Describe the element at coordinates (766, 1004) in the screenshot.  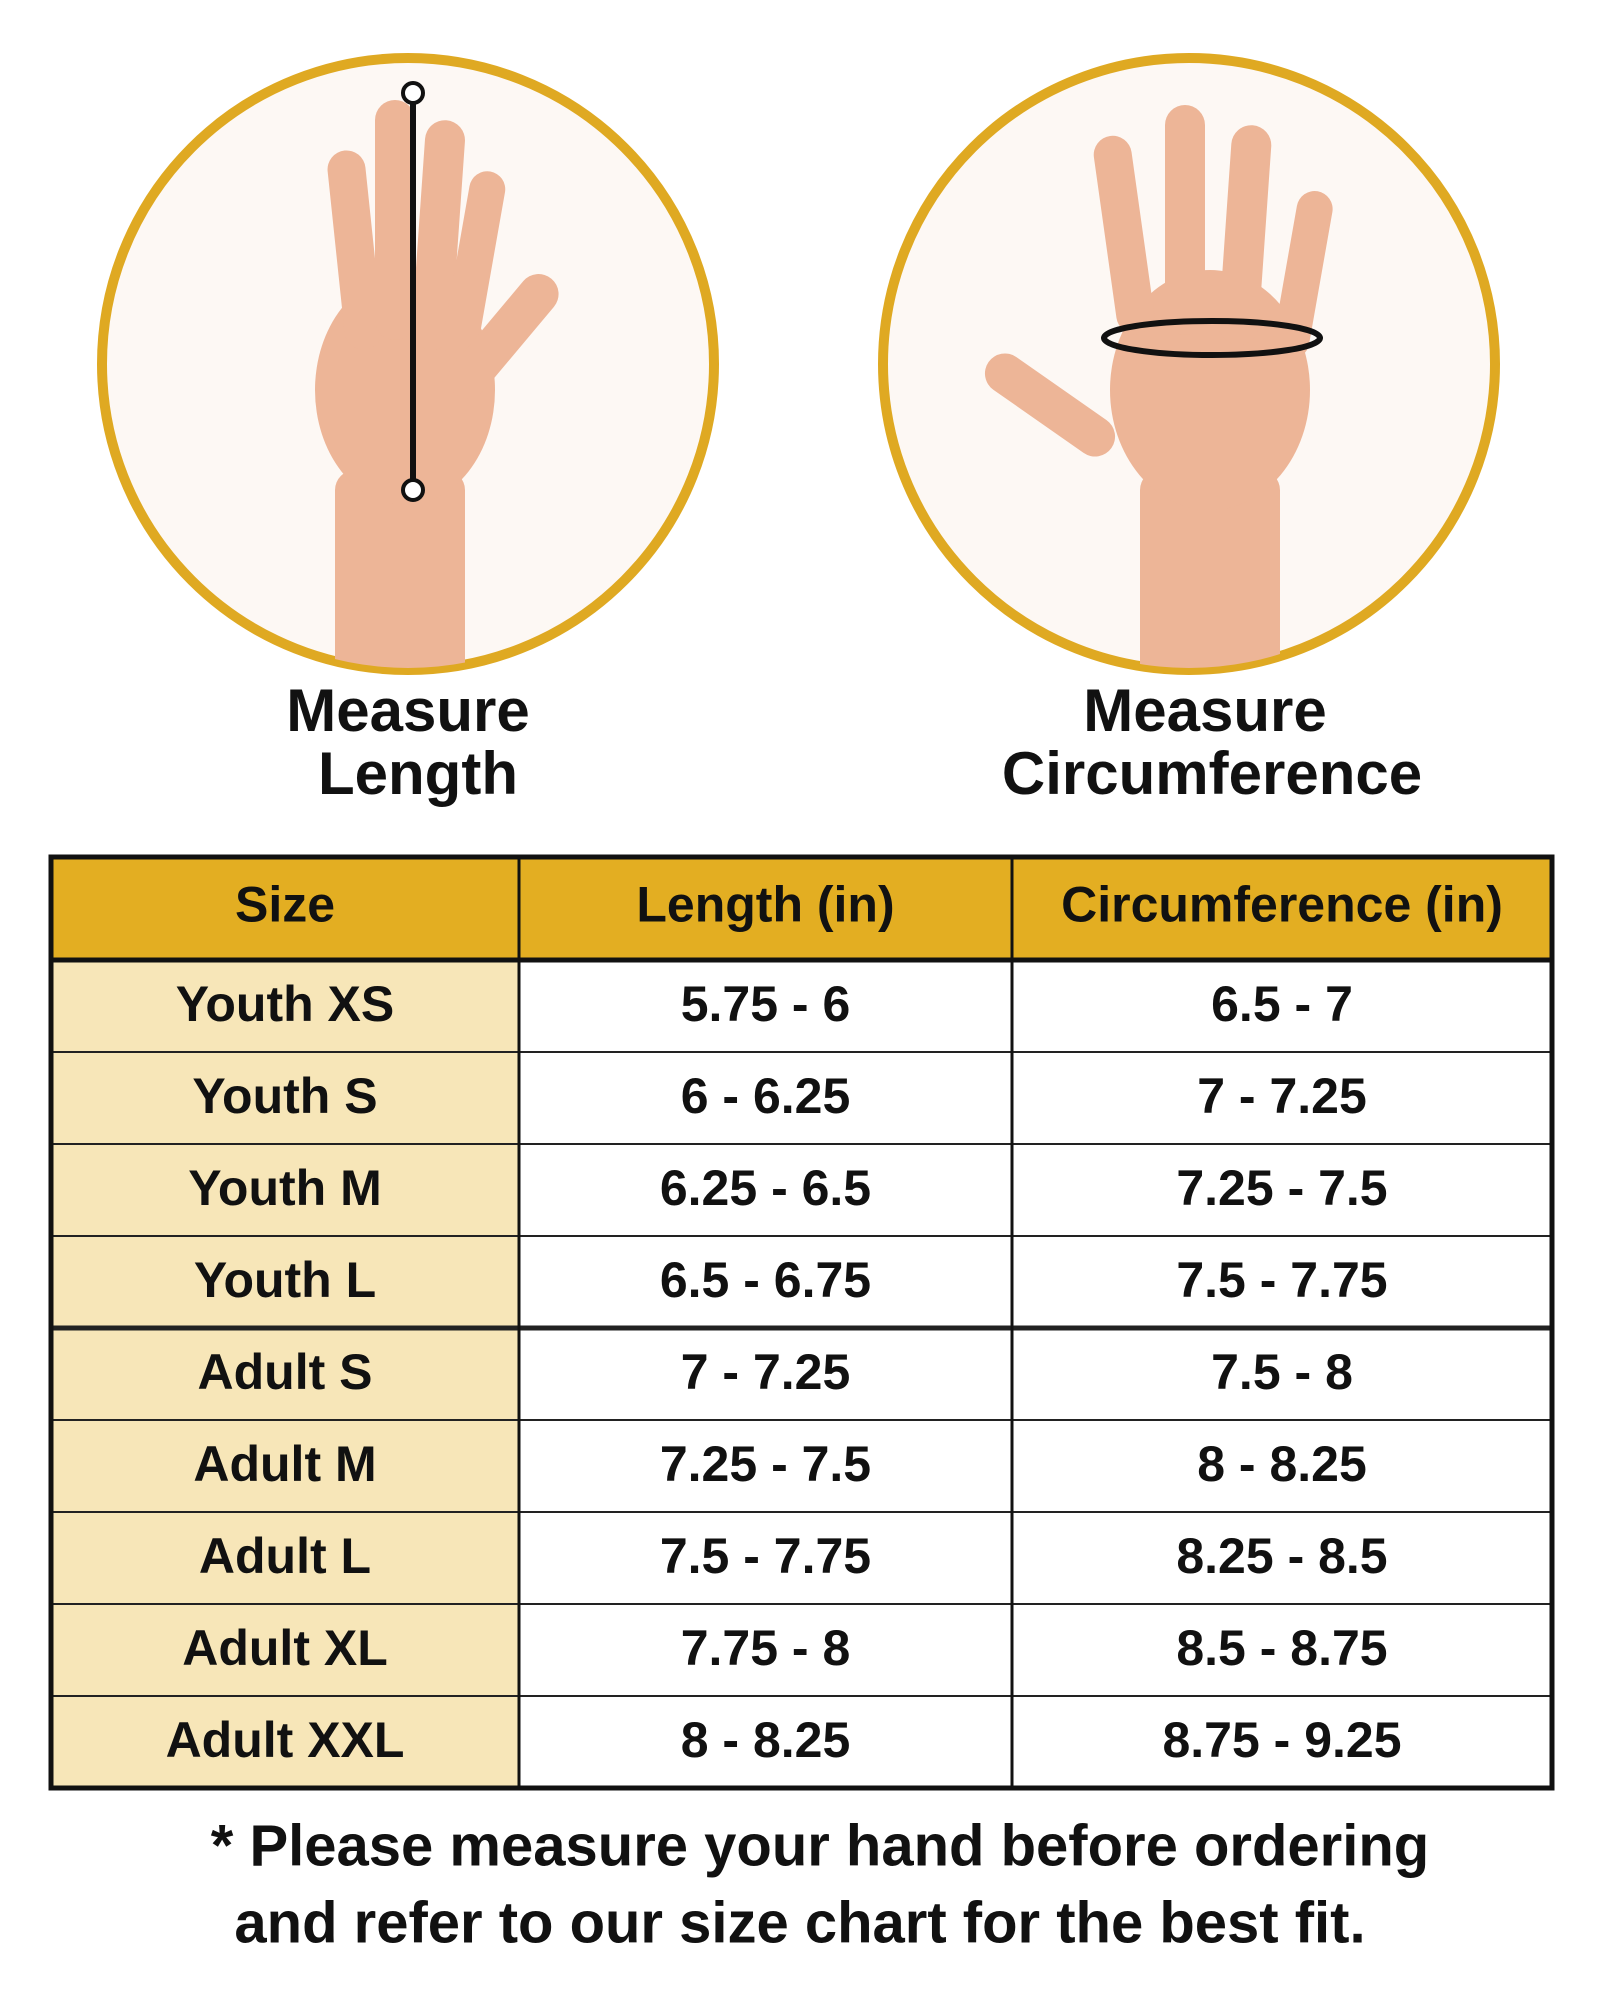
I see `cell: 5.75 - 6` at that location.